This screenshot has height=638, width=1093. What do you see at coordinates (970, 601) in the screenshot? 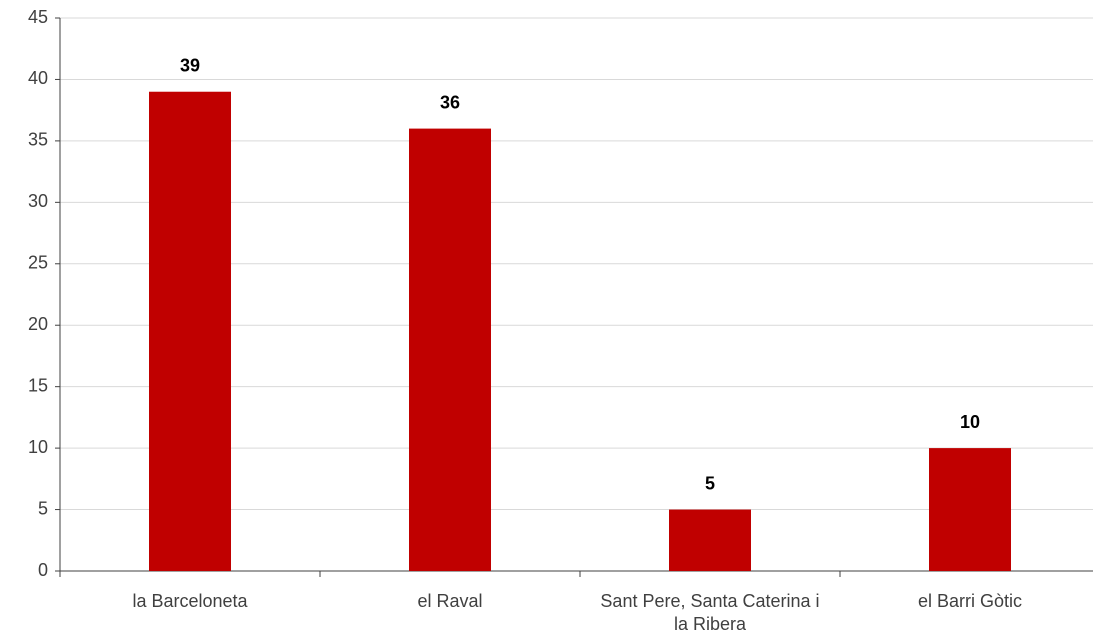
I see `x-tick-label: el Barri Gòtic` at bounding box center [970, 601].